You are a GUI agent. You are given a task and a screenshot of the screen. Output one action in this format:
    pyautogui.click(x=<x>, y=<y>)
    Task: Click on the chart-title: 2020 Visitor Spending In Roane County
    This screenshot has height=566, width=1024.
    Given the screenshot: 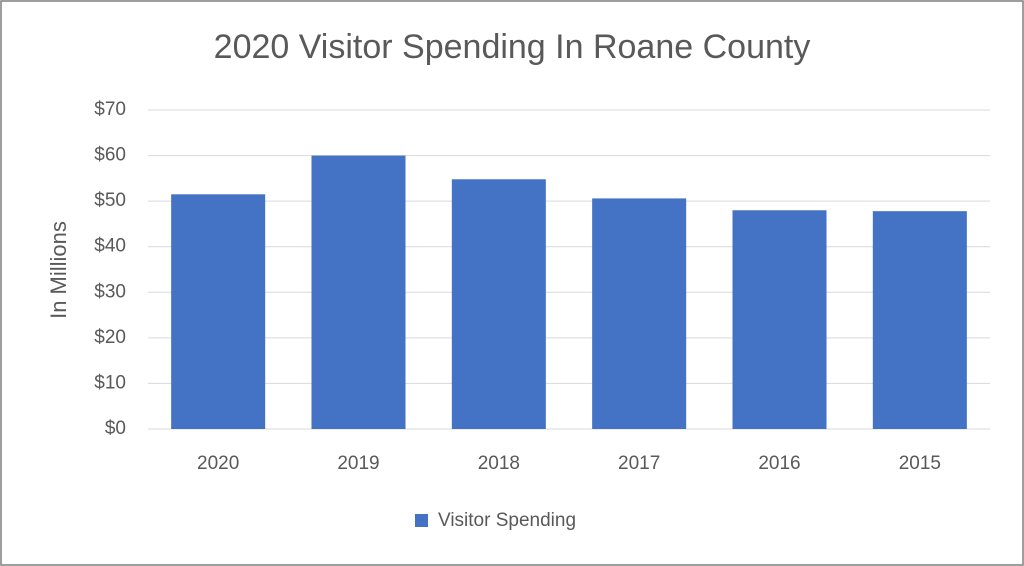 What is the action you would take?
    pyautogui.click(x=512, y=47)
    